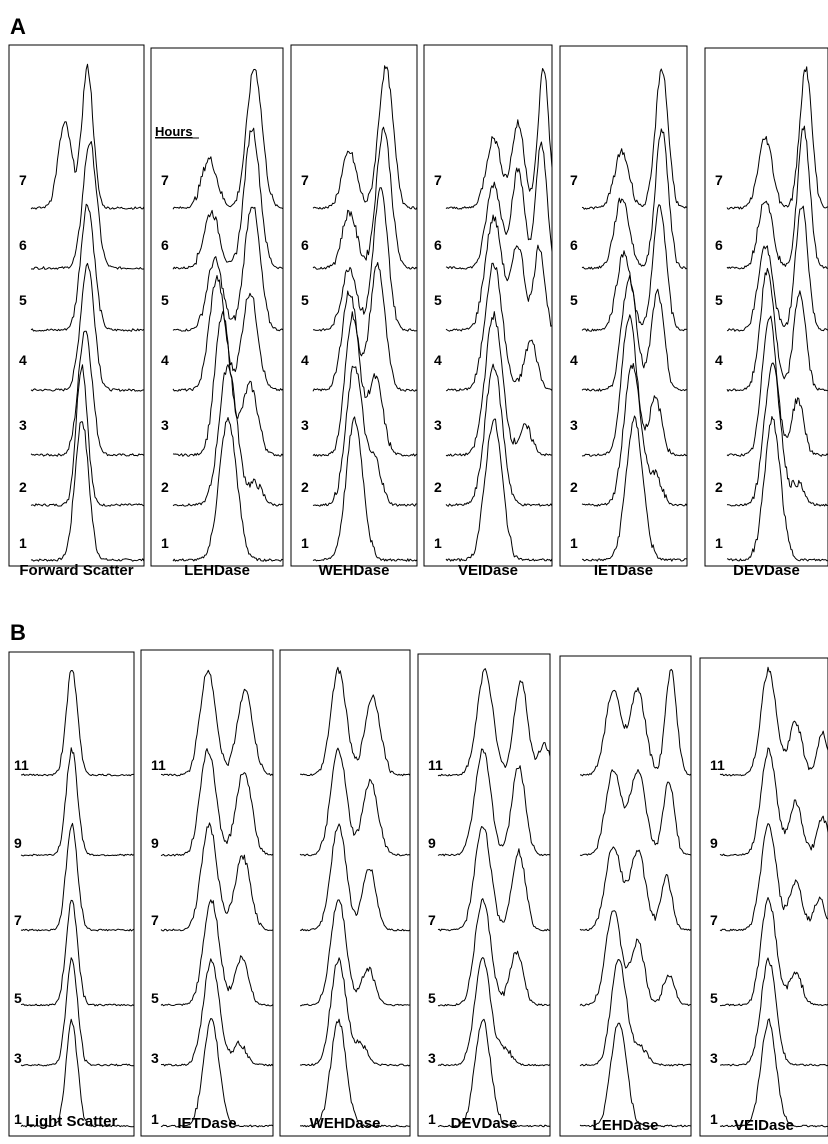 This screenshot has width=828, height=1144. What do you see at coordinates (484, 1123) in the screenshot?
I see `axis-label: DEVDase` at bounding box center [484, 1123].